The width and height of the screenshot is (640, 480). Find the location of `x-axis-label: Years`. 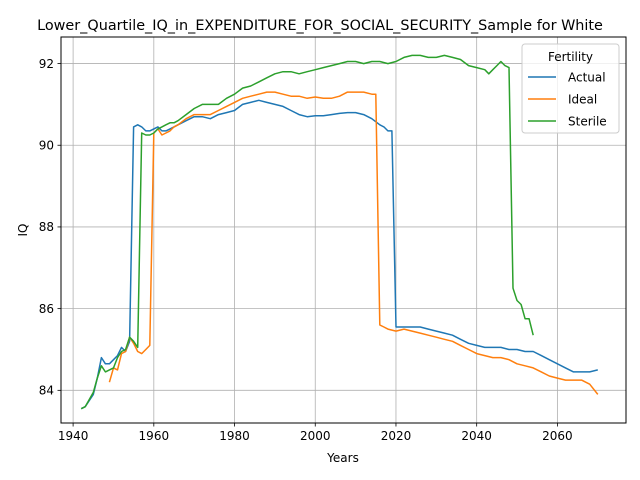

x-axis-label: Years is located at coordinates (342, 458).